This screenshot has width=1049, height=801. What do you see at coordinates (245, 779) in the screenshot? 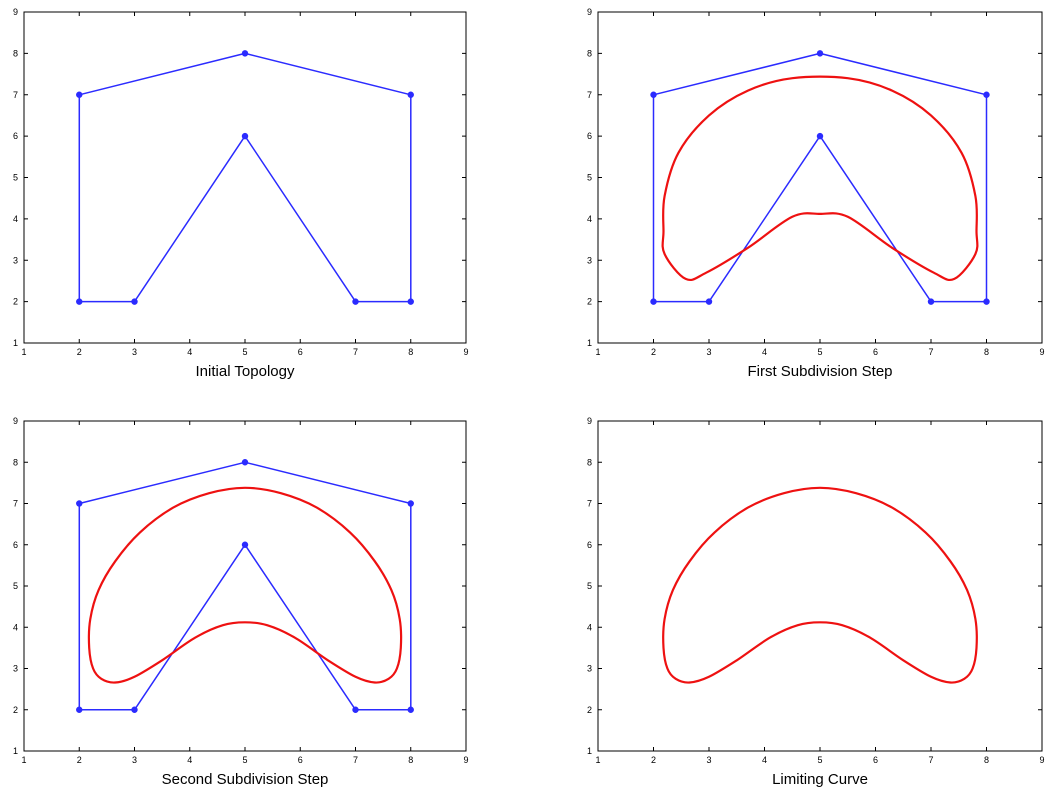
I see `x-axis-label: Second Subdivision Step` at bounding box center [245, 779].